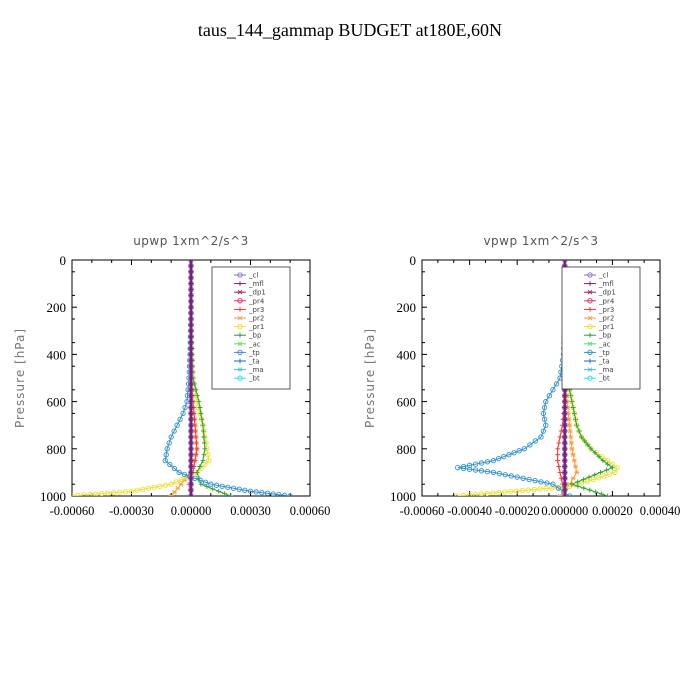  What do you see at coordinates (57, 354) in the screenshot?
I see `y-tick-label: 400` at bounding box center [57, 354].